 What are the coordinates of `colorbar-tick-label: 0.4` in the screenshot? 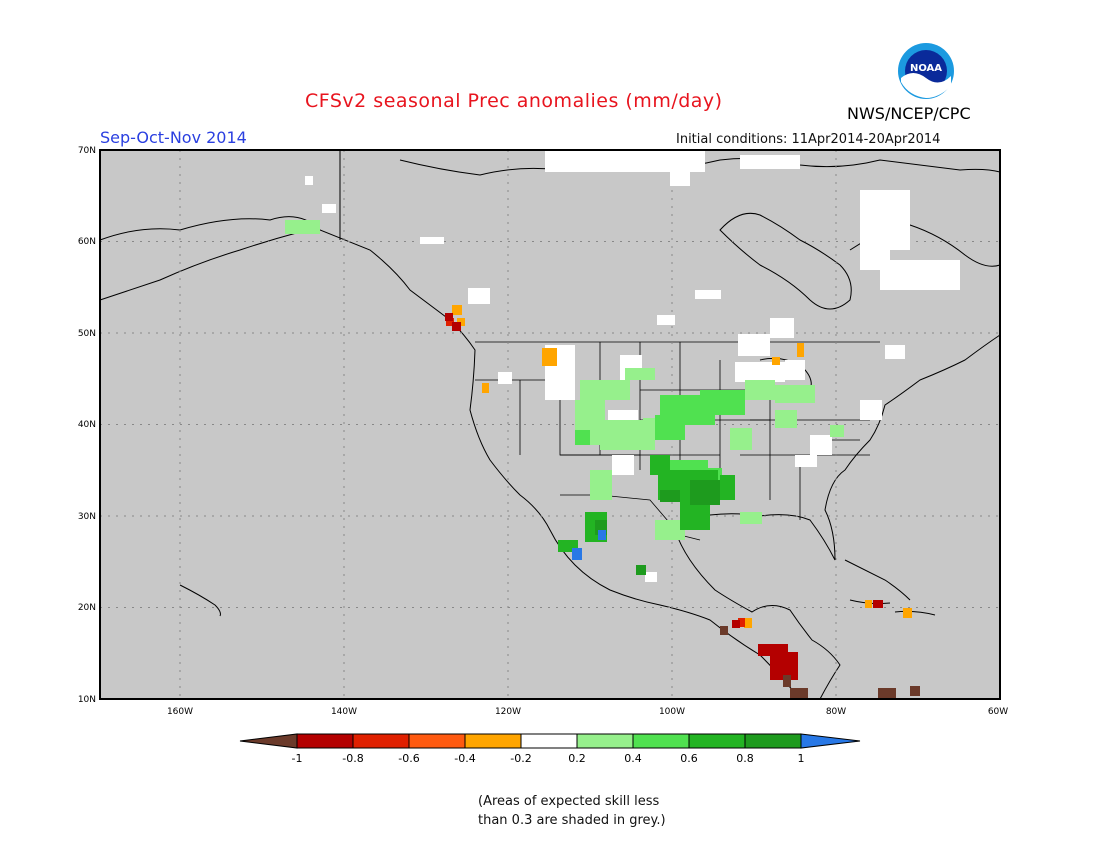 It's located at (633, 758).